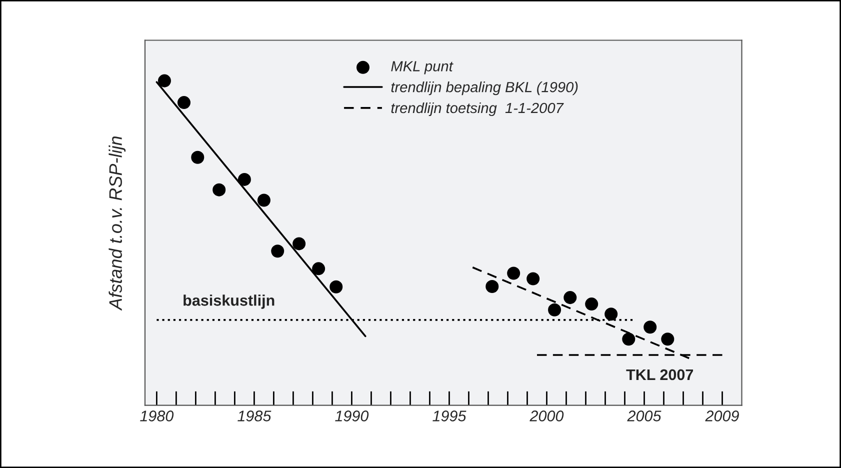 The image size is (841, 468). I want to click on y-axis-title: Afstand t.o.v. RSP-lijn, so click(117, 223).